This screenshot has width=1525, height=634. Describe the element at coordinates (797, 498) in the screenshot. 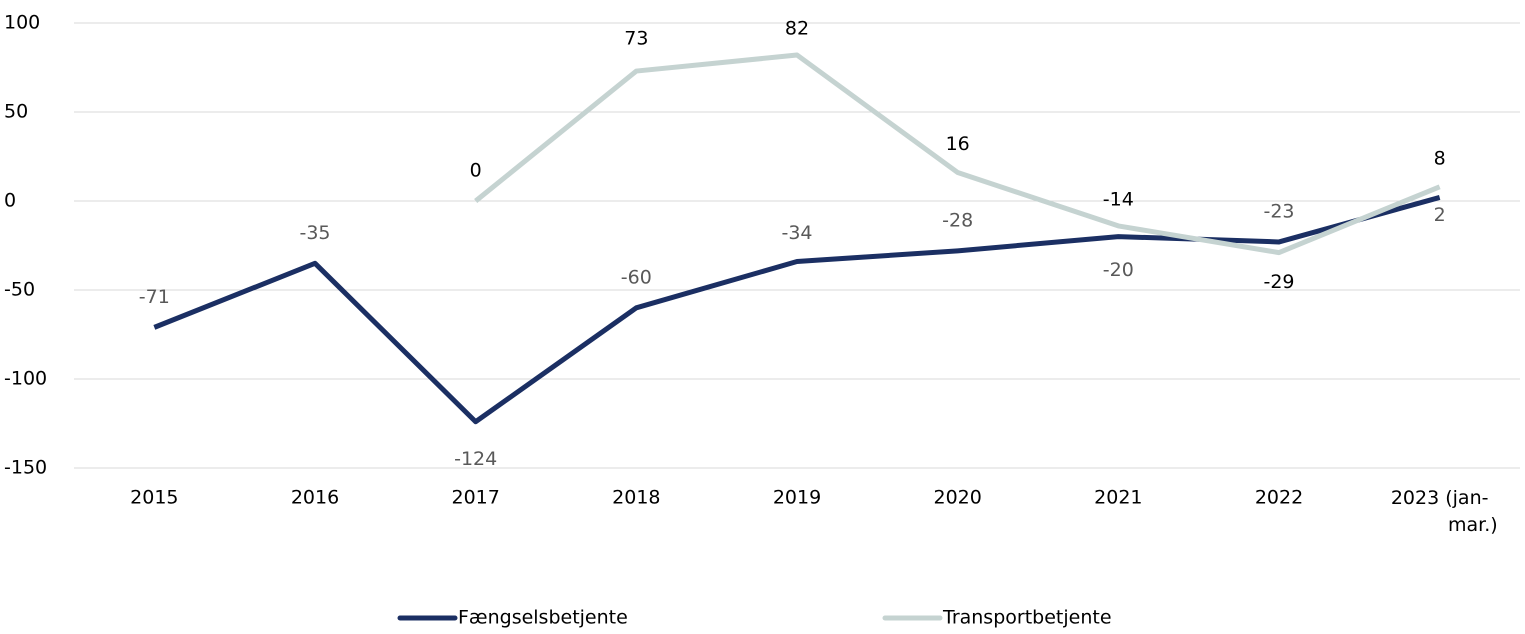

I see `x-tick-label: 2019` at that location.